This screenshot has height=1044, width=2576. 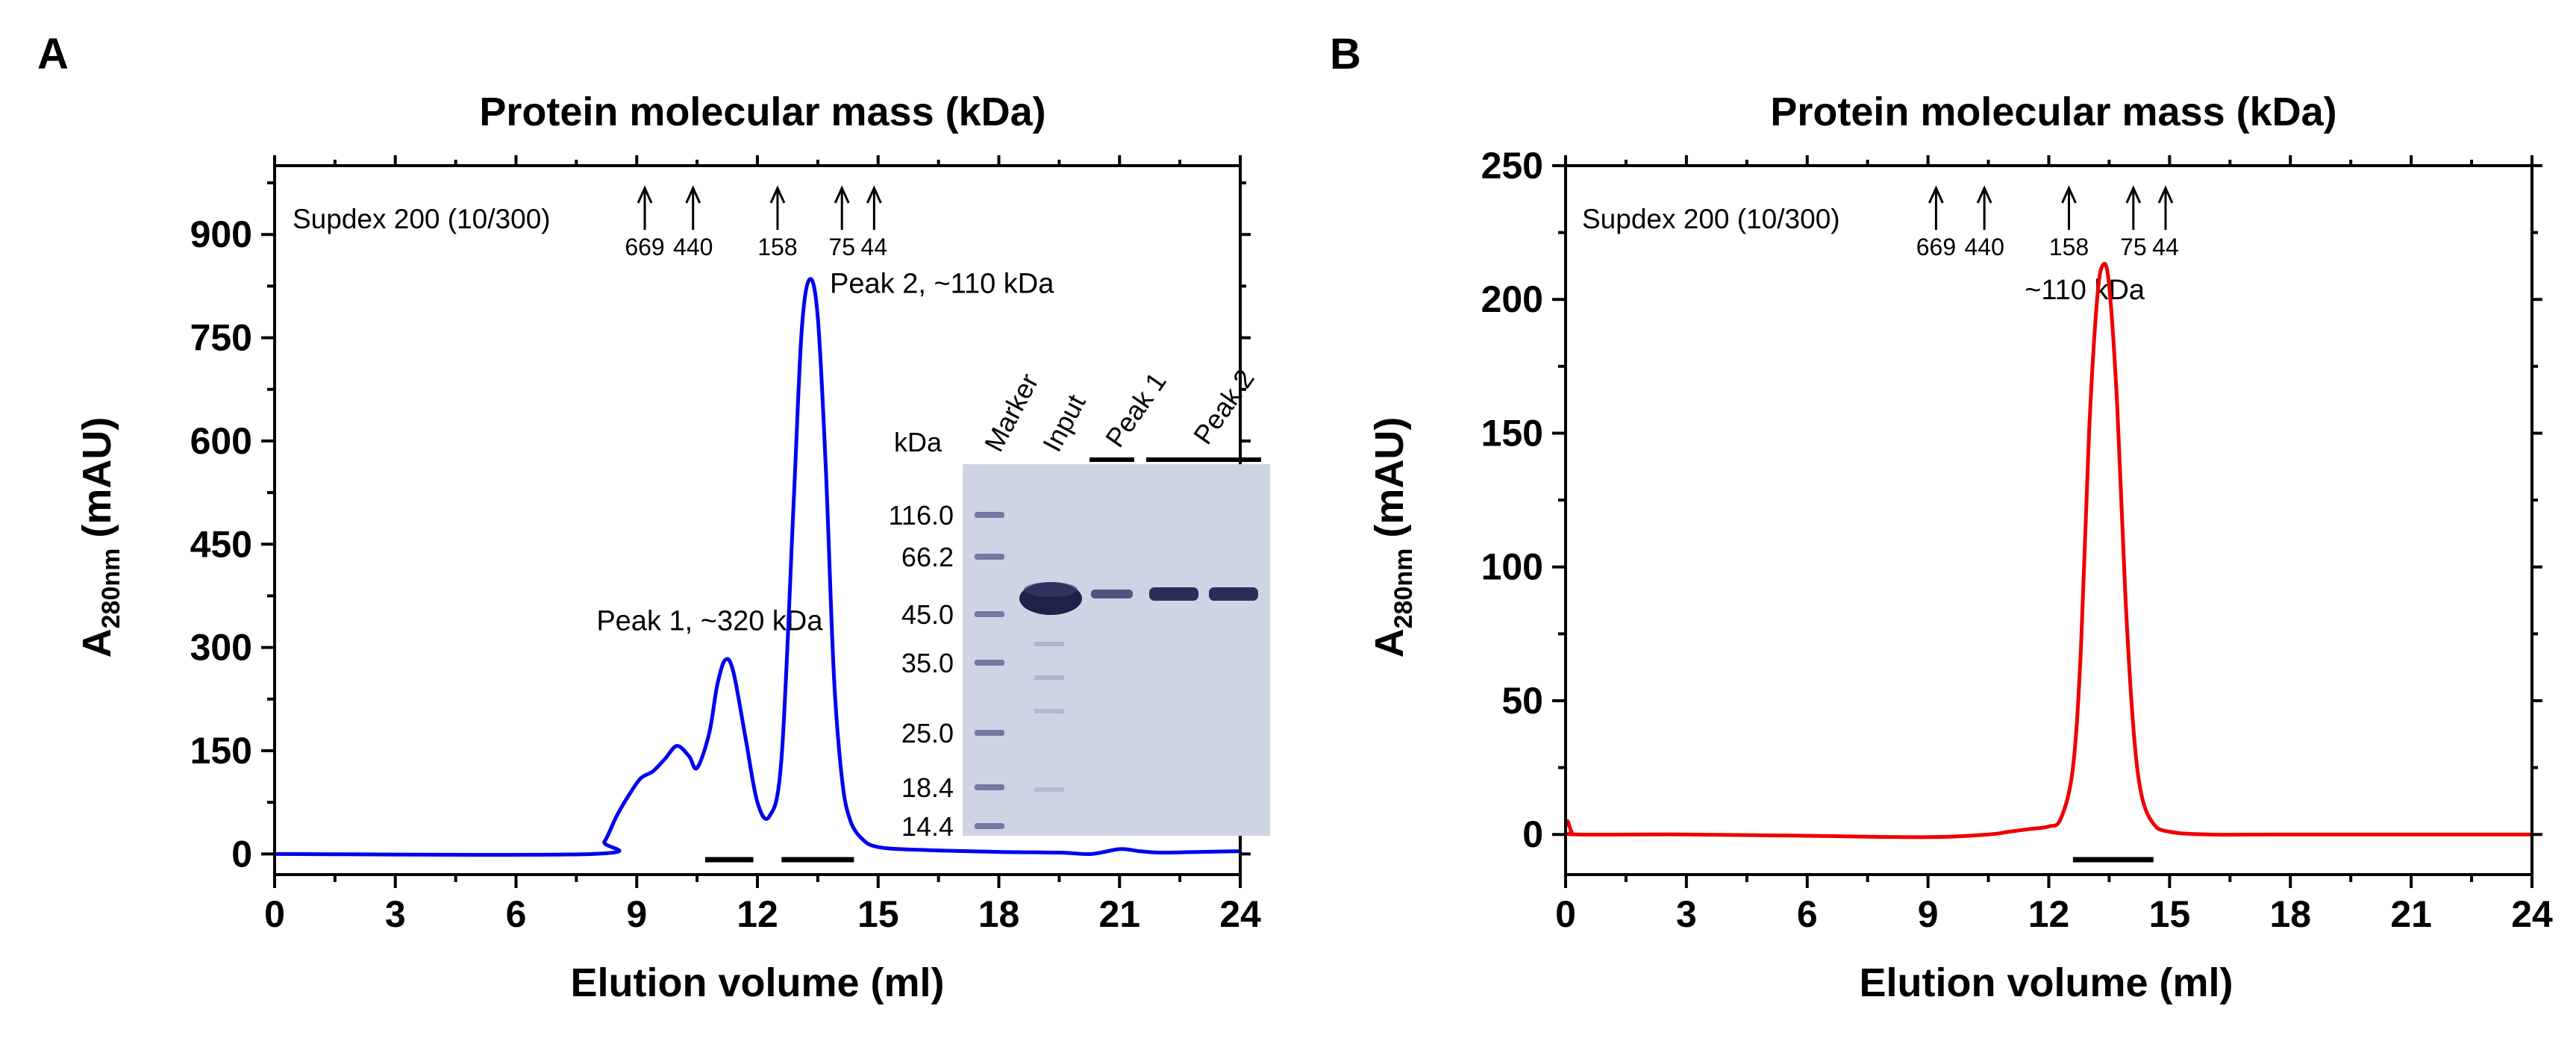 I want to click on x-tick-label-b: 15, so click(x=2170, y=914).